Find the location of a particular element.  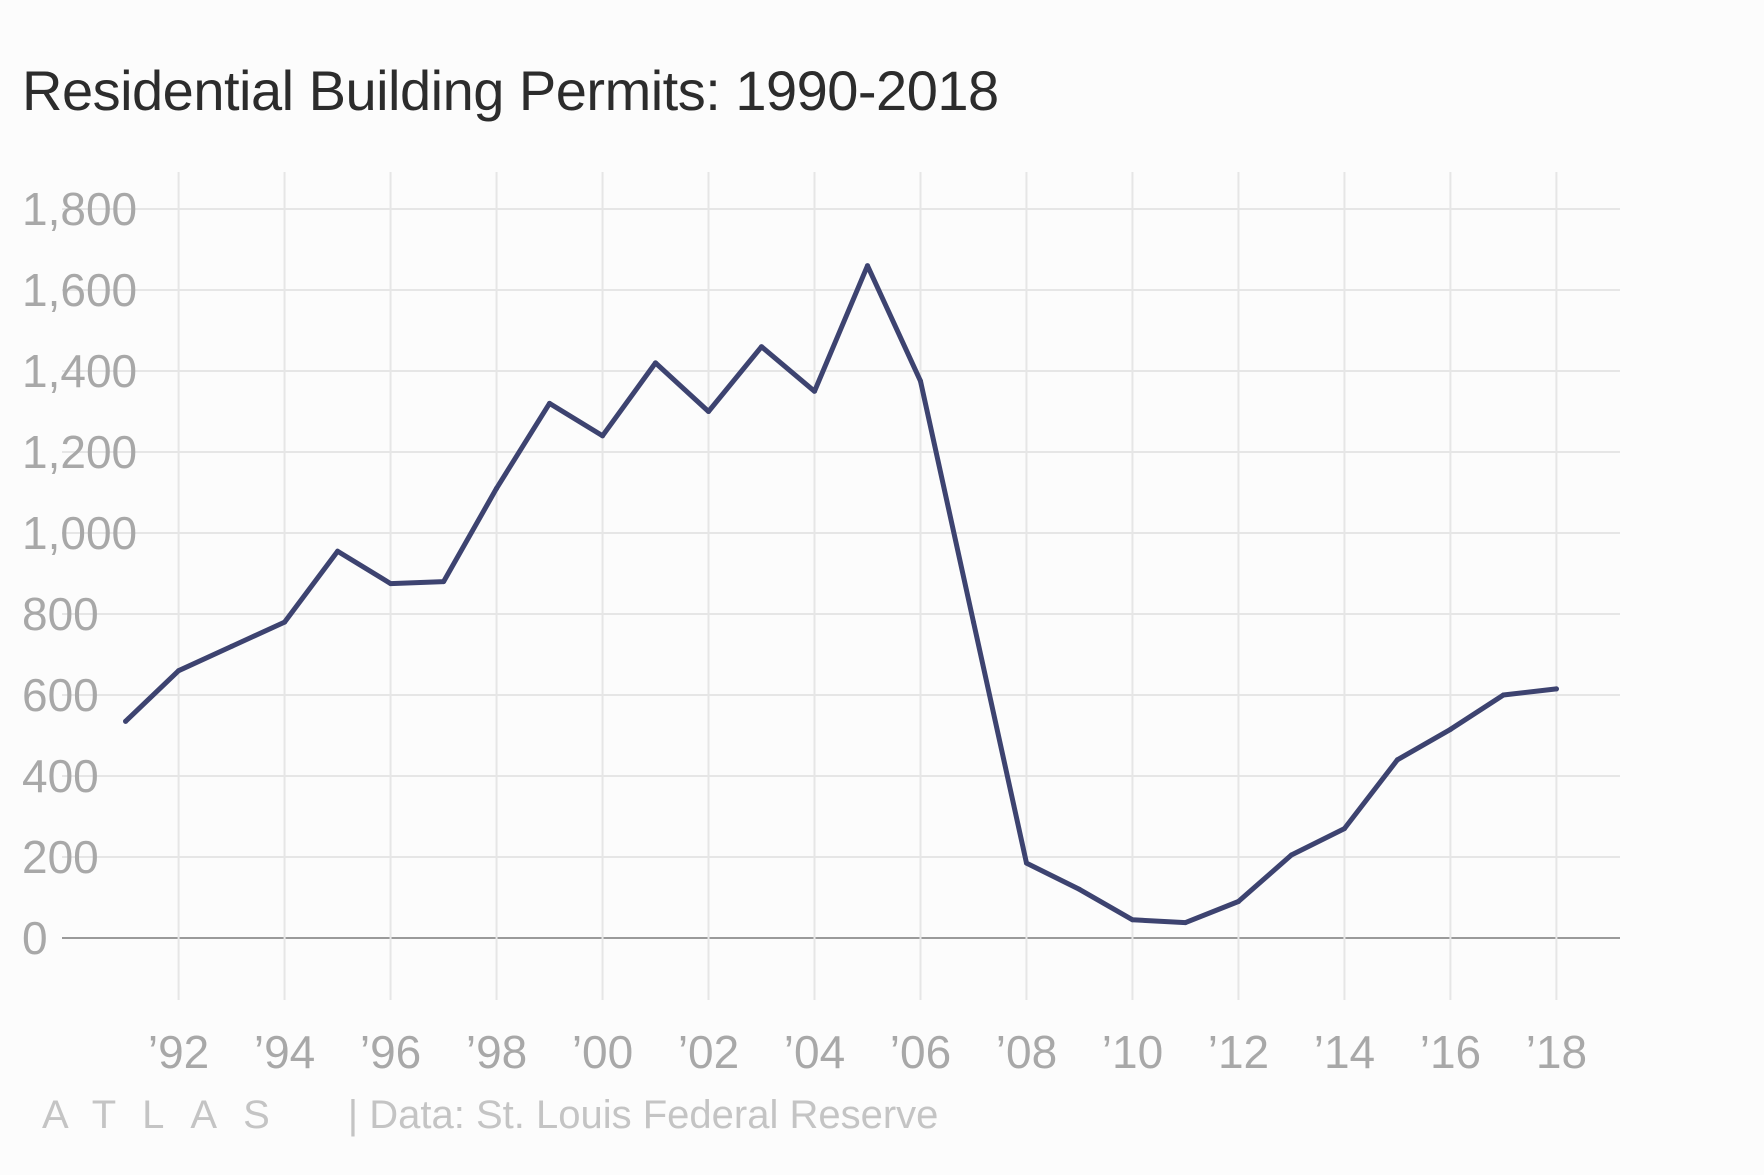

x-tick-label: ’96 is located at coordinates (390, 1052).